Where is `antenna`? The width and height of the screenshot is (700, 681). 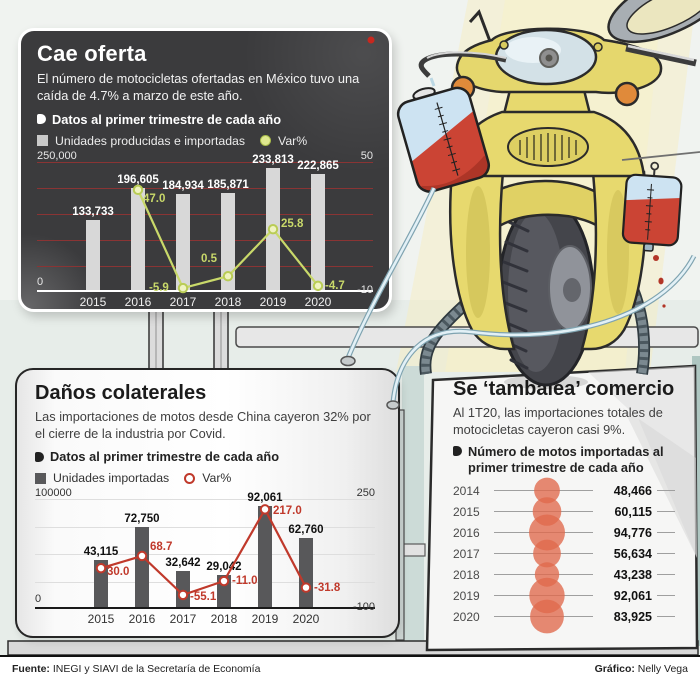 antenna is located at coordinates (480, 27).